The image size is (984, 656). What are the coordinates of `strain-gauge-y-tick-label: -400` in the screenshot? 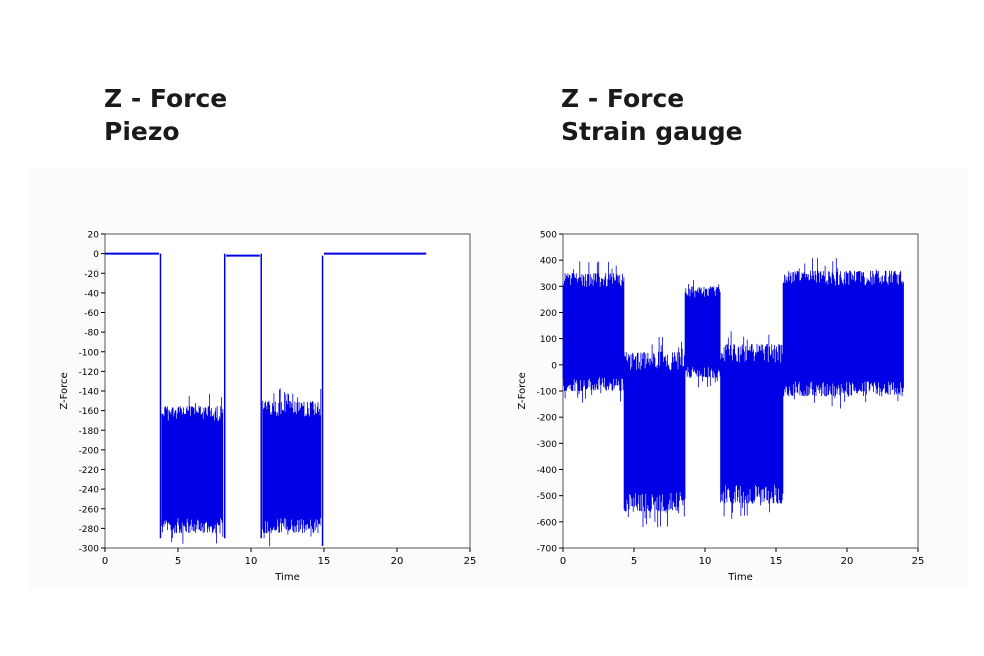 It's located at (547, 471).